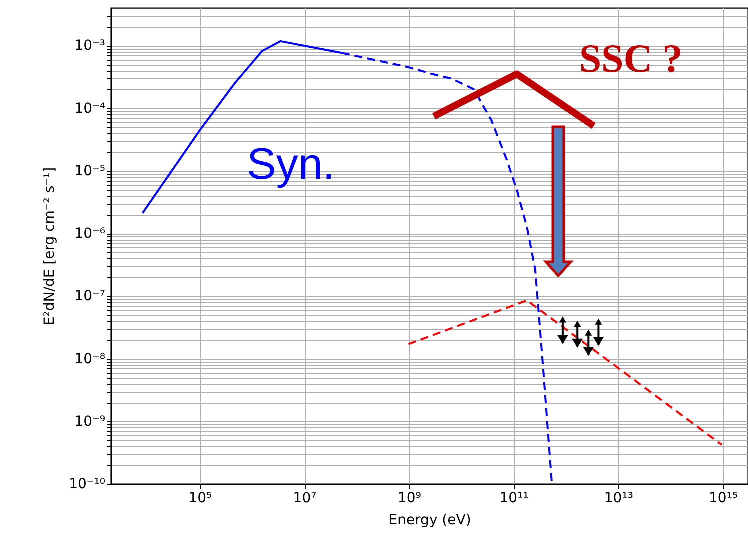 The height and width of the screenshot is (535, 748). I want to click on y-tick-label: 10⁻¹⁰, so click(87, 484).